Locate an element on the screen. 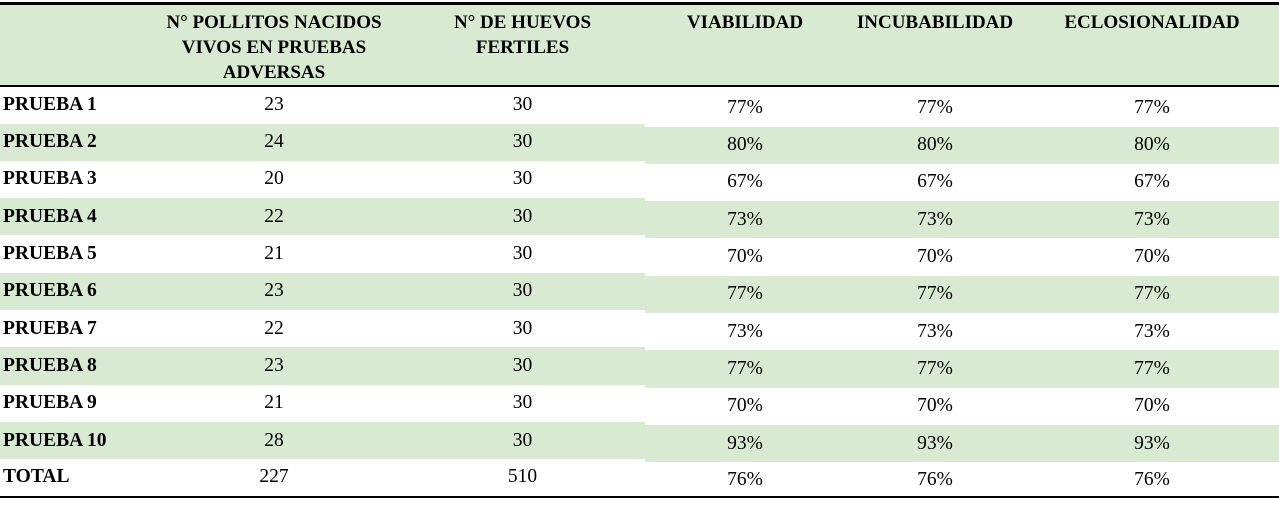  row-label: PRUEBA 2 is located at coordinates (50, 142).